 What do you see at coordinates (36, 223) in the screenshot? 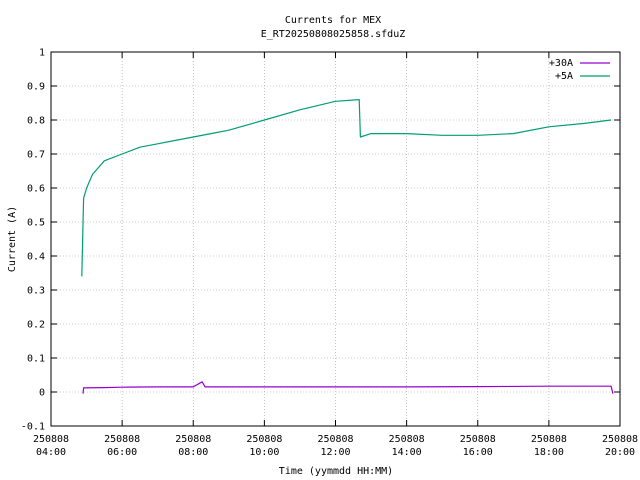
I see `y-tick-label: 0.5` at bounding box center [36, 223].